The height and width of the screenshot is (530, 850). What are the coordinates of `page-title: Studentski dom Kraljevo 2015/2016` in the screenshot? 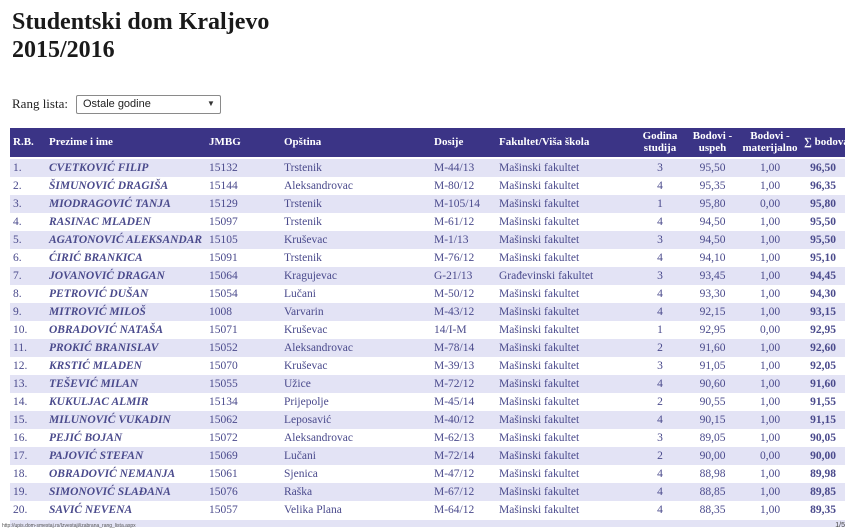 It's located at (428, 36).